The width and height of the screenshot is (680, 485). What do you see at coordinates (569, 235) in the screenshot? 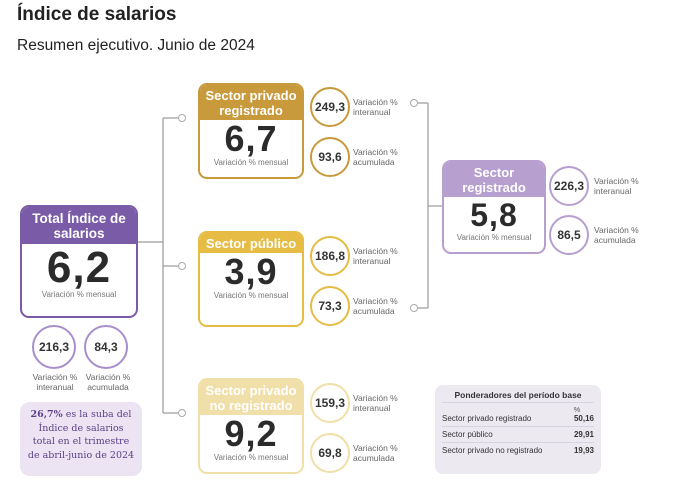
I see `registrado-acumulada-circle: 86,5` at bounding box center [569, 235].